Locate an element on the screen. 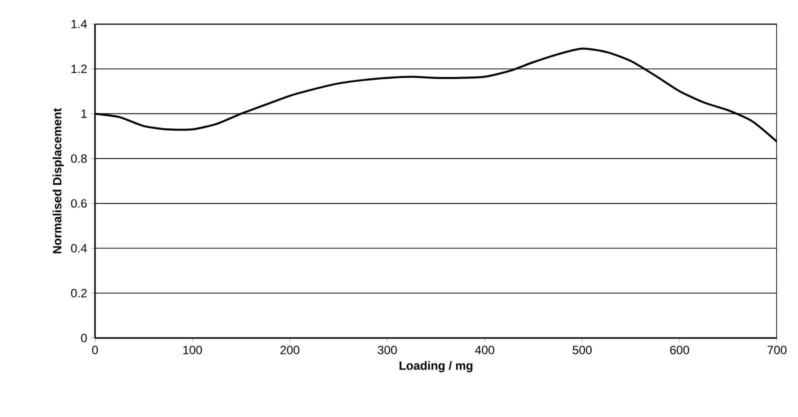 The image size is (798, 417). y-axis-title: Normalised Displacement is located at coordinates (58, 181).